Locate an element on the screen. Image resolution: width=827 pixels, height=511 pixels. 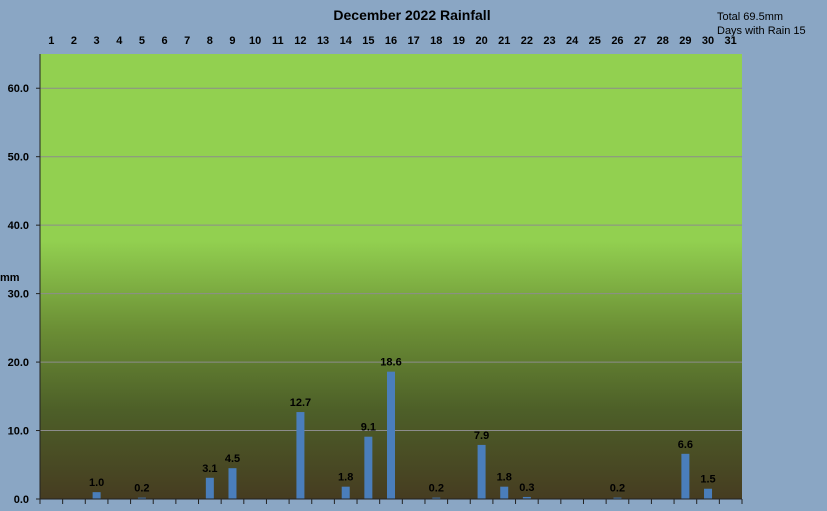
bar-value-label: 7.9 is located at coordinates (481, 436).